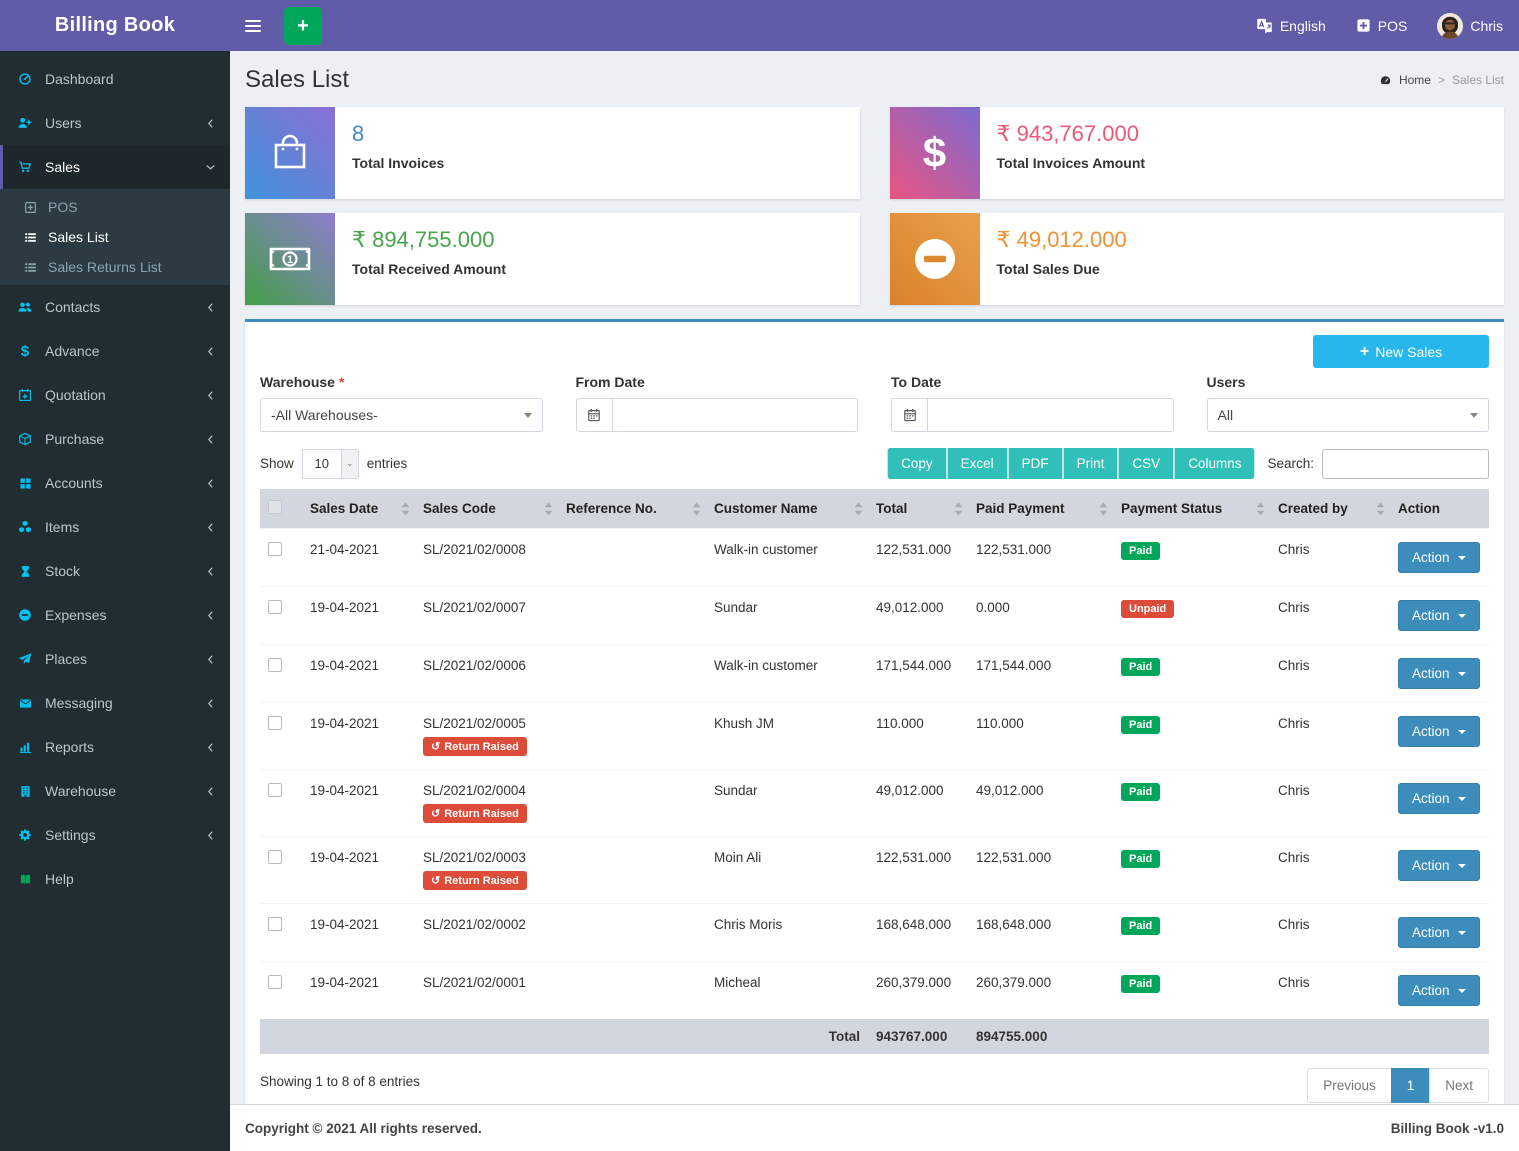  What do you see at coordinates (1405, 463) in the screenshot?
I see `search-input` at bounding box center [1405, 463].